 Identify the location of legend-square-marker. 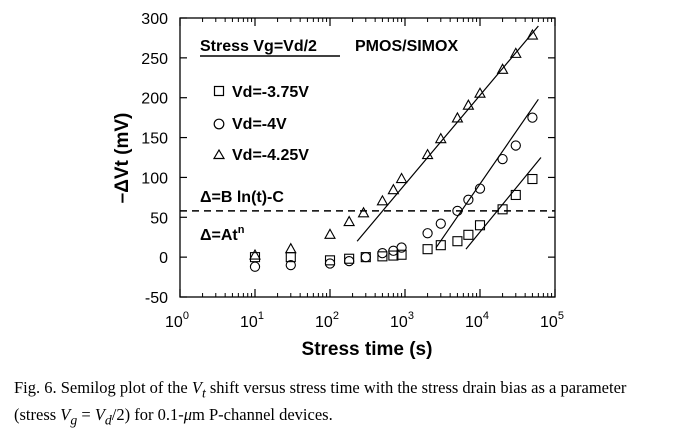
(219, 91).